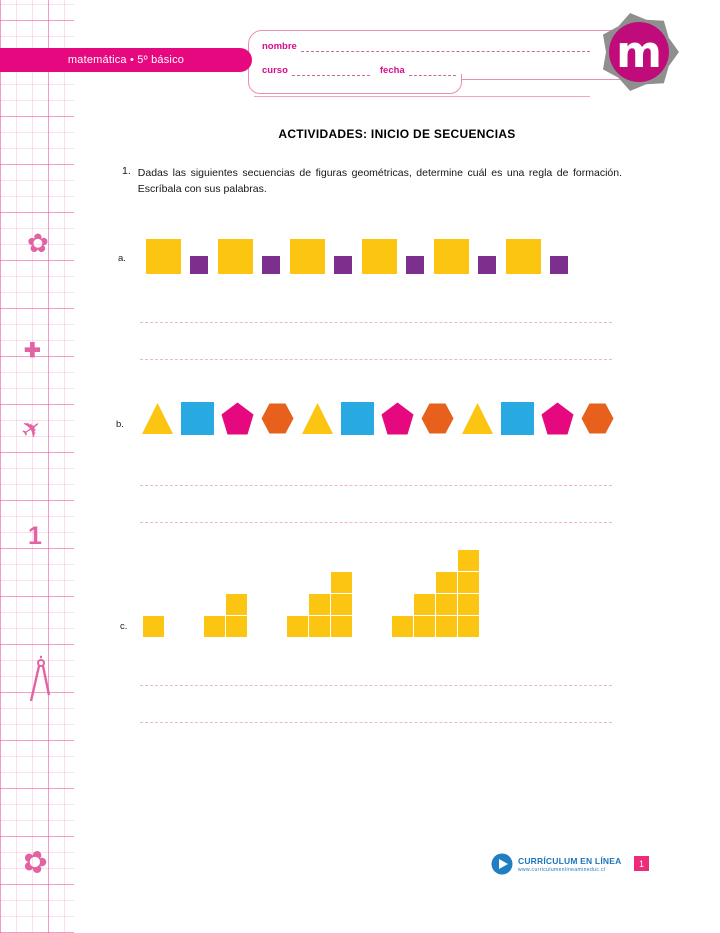  I want to click on name-field-row: nombre, so click(426, 46).